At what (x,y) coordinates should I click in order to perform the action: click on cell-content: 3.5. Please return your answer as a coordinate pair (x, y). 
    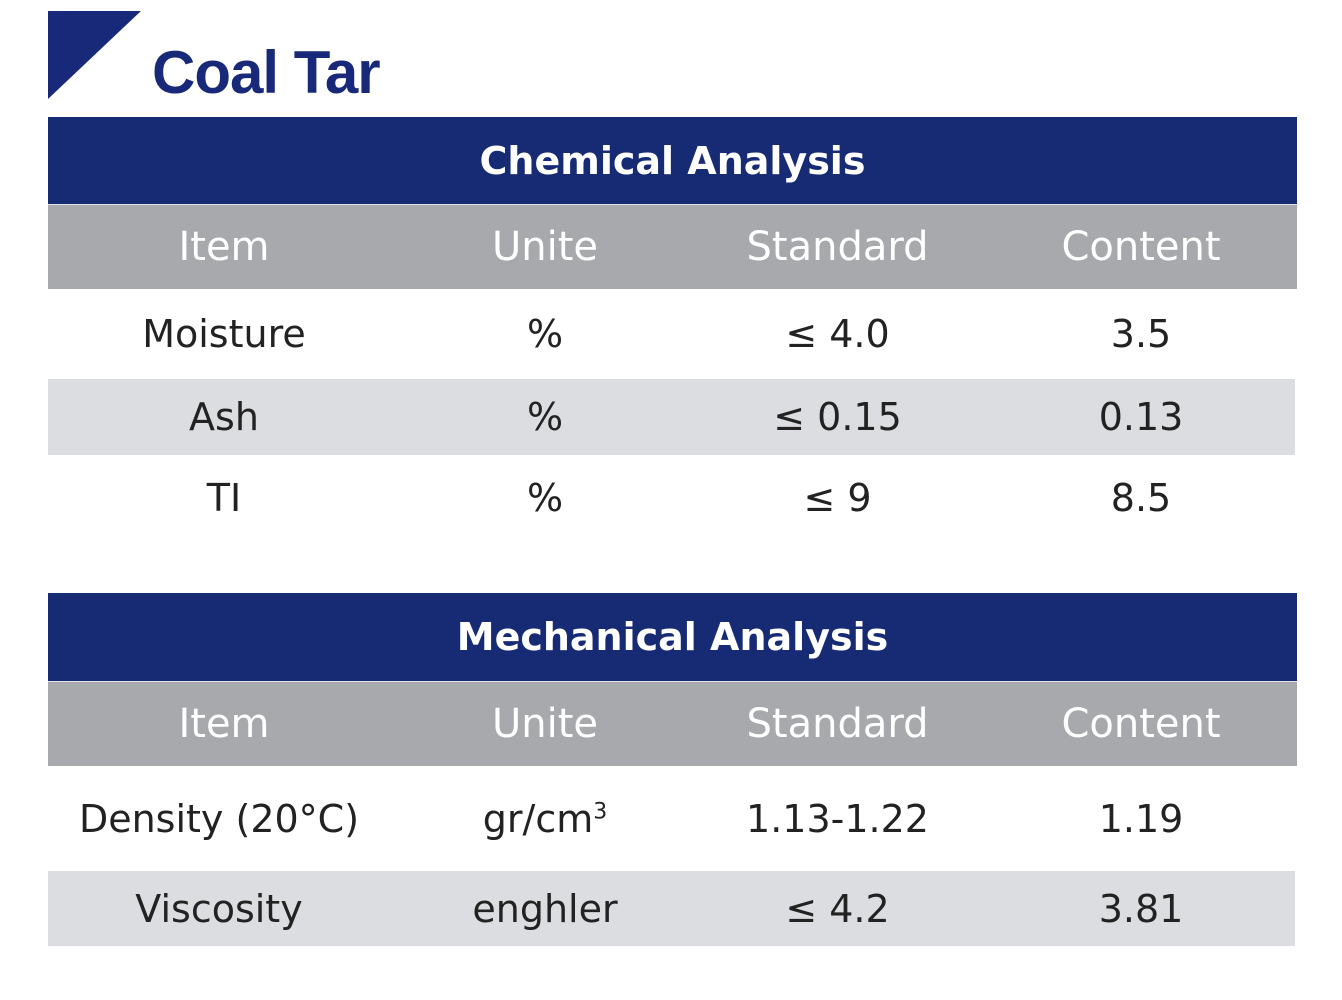
    Looking at the image, I should click on (1141, 334).